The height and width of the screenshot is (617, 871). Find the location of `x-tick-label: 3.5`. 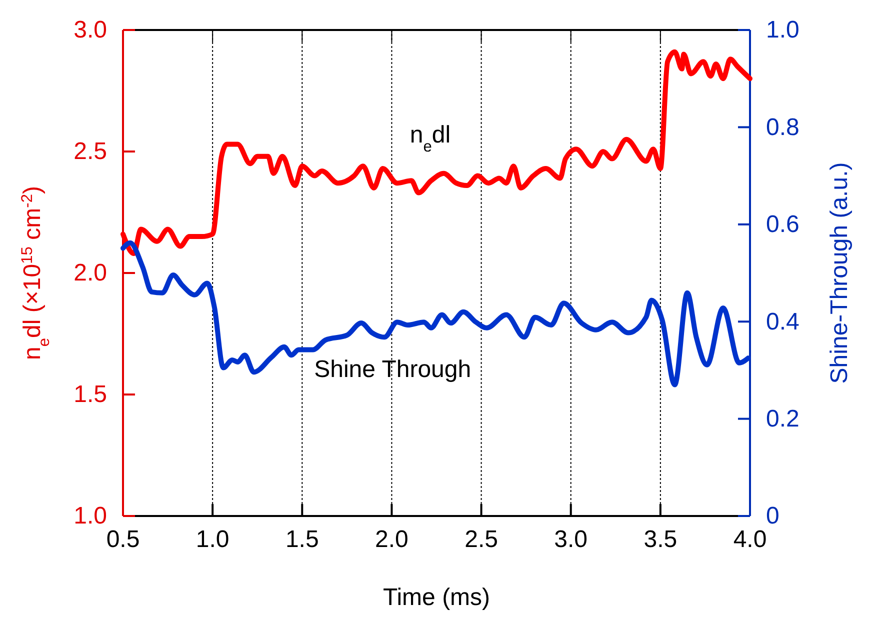

x-tick-label: 3.5 is located at coordinates (661, 540).